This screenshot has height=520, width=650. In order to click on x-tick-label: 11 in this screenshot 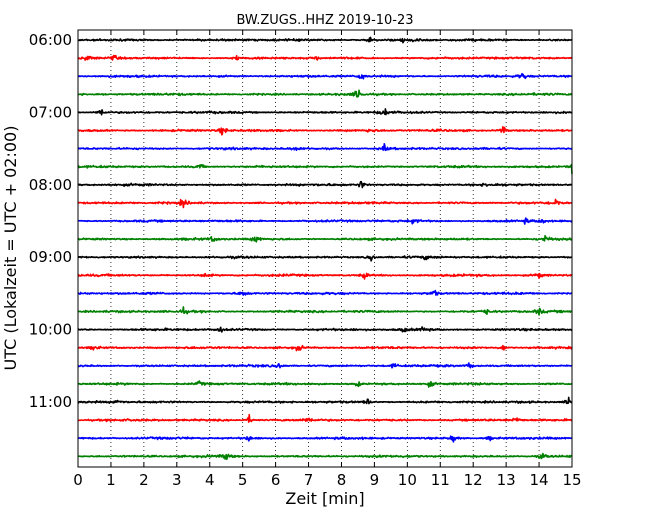, I will do `click(440, 480)`.